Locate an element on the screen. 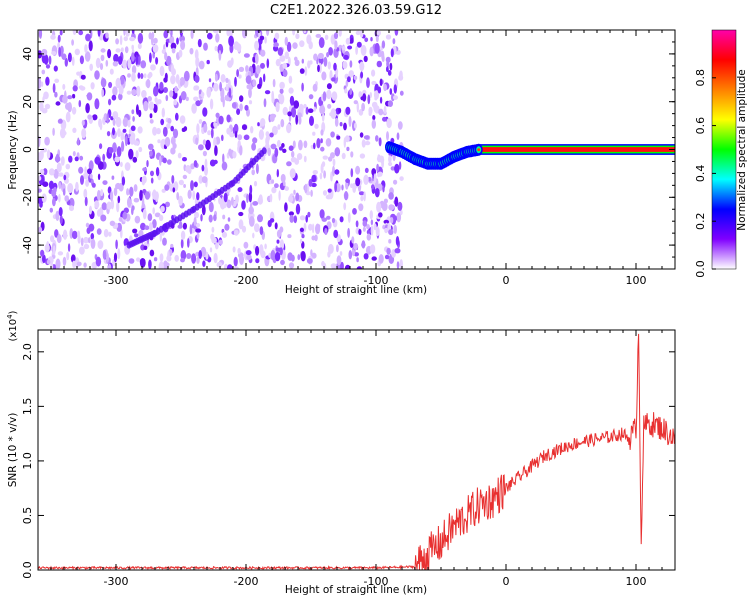 This screenshot has height=600, width=750. y-tick-label: 2.0 is located at coordinates (27, 352).